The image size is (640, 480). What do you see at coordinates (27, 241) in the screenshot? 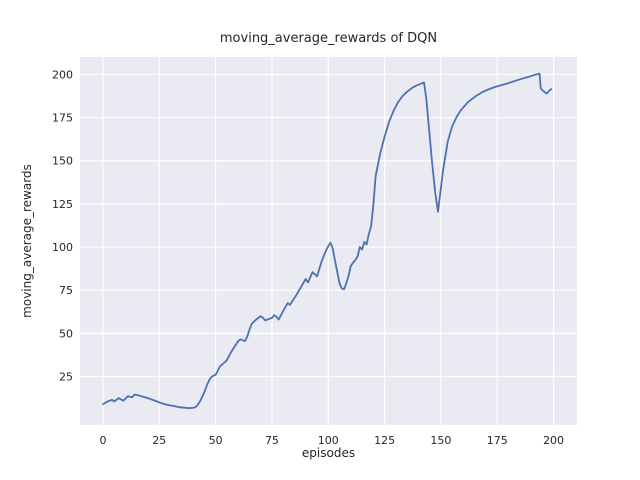
I see `y-axis-label: moving_average_rewards` at bounding box center [27, 241].